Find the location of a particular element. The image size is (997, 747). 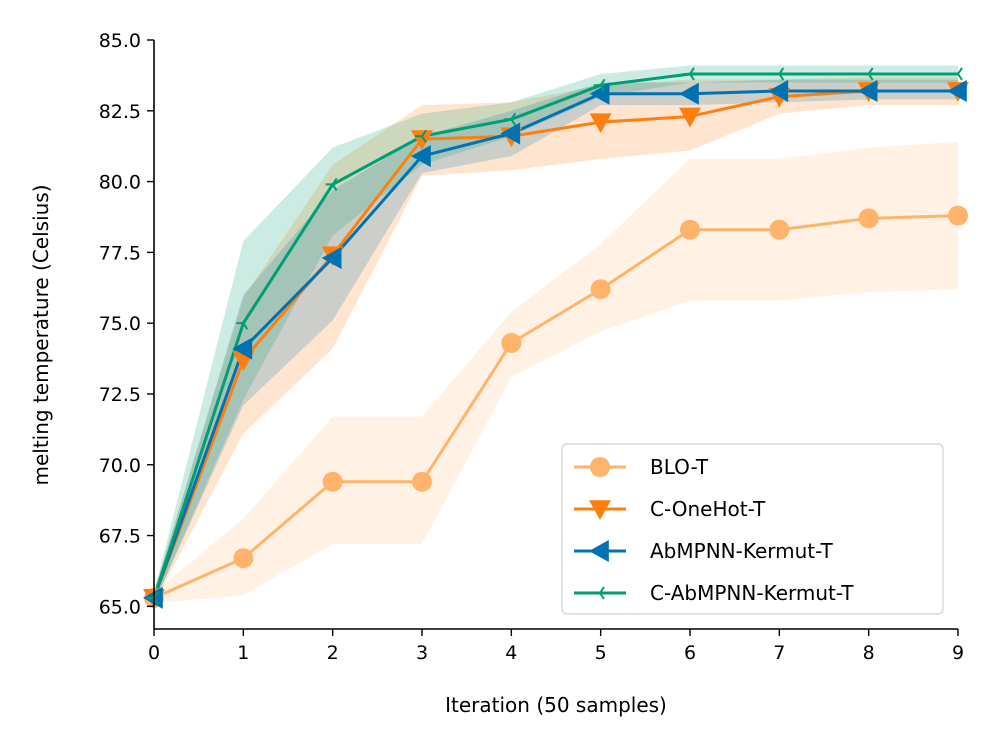

x-axis-label: Iteration (50 samples) is located at coordinates (556, 705).